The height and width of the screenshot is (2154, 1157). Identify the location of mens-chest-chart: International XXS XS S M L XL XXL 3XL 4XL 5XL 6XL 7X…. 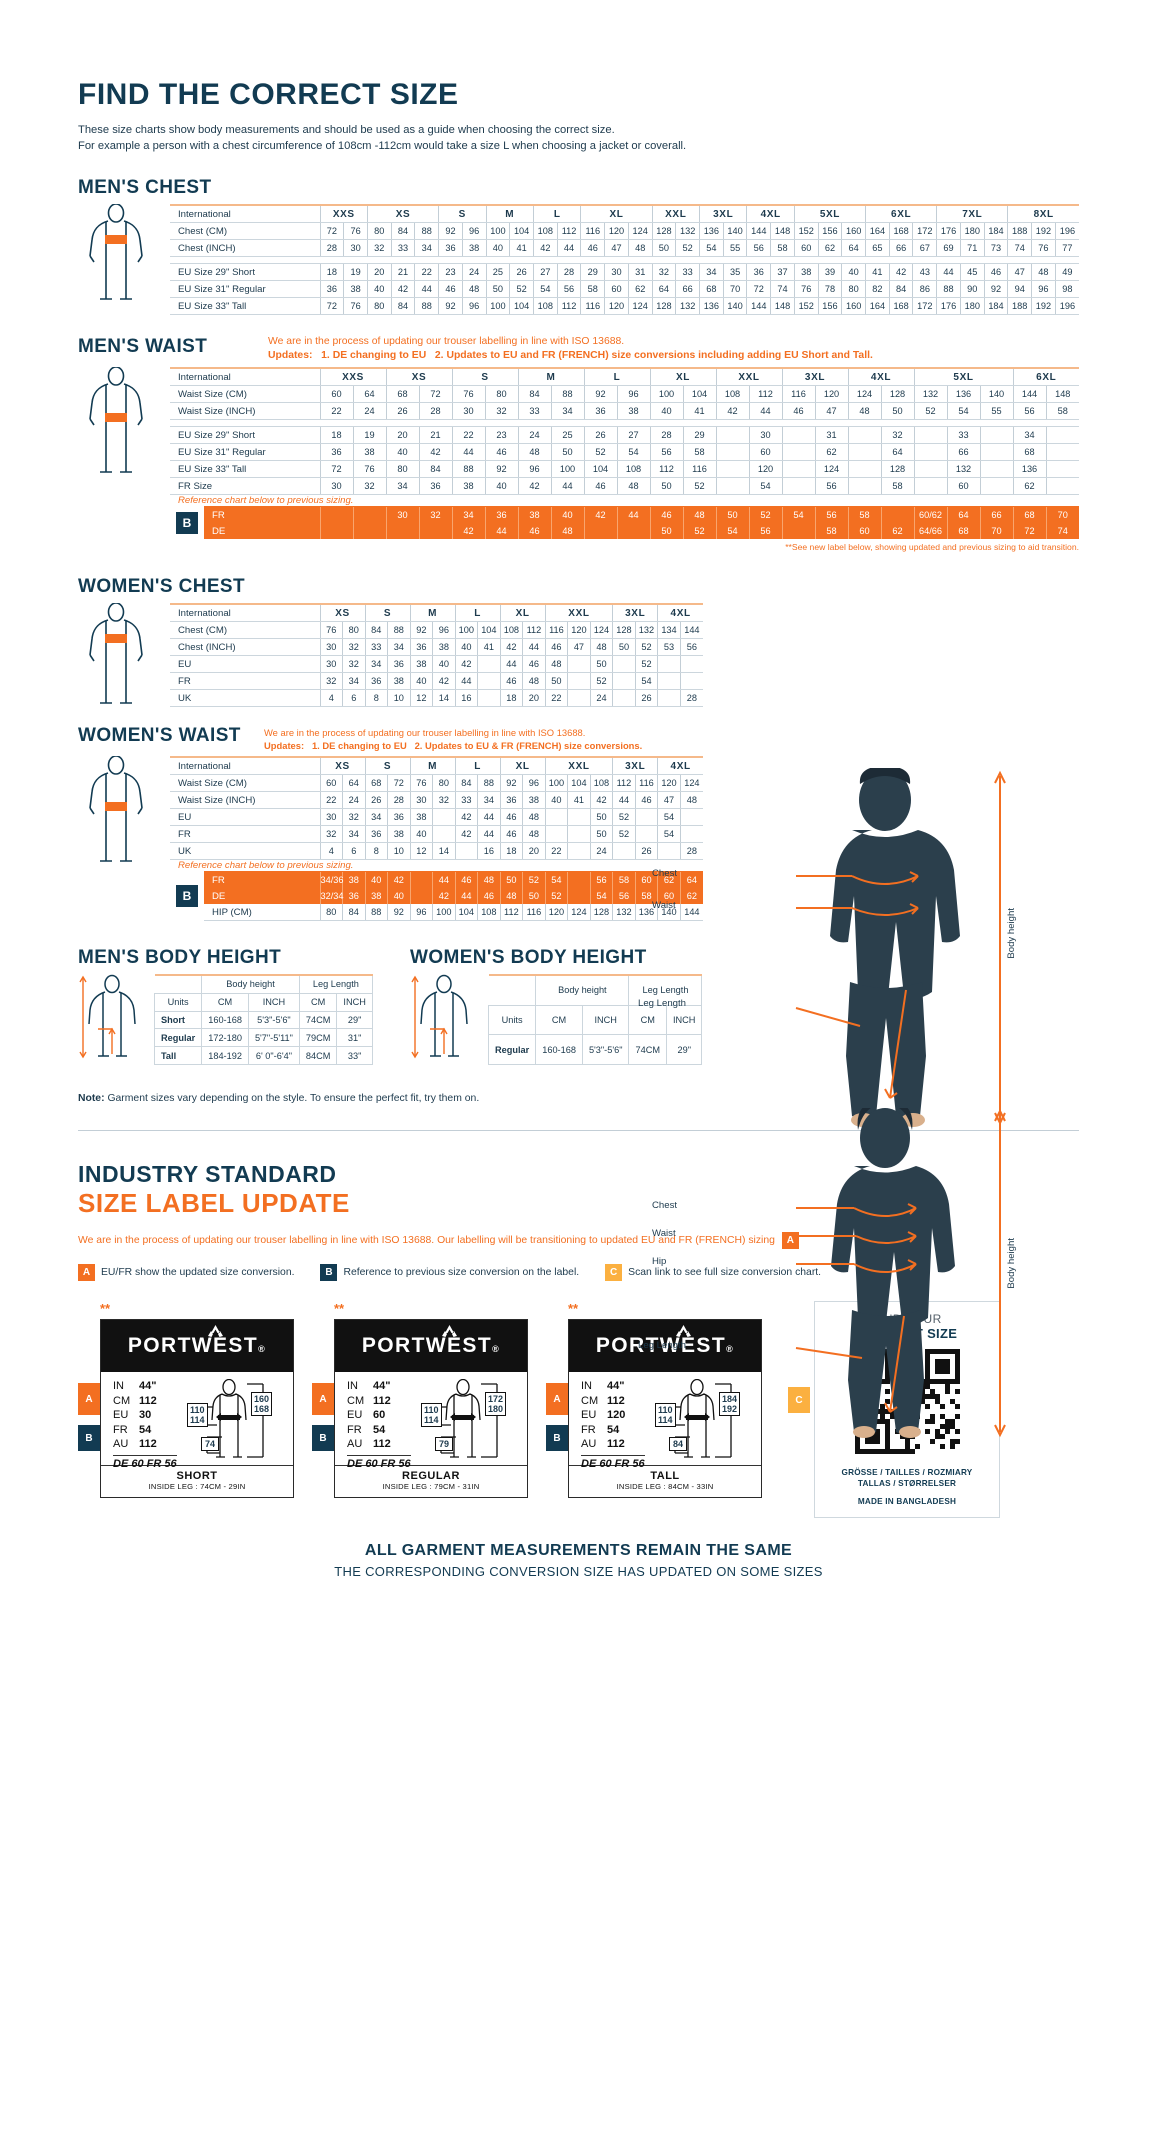
(578, 259).